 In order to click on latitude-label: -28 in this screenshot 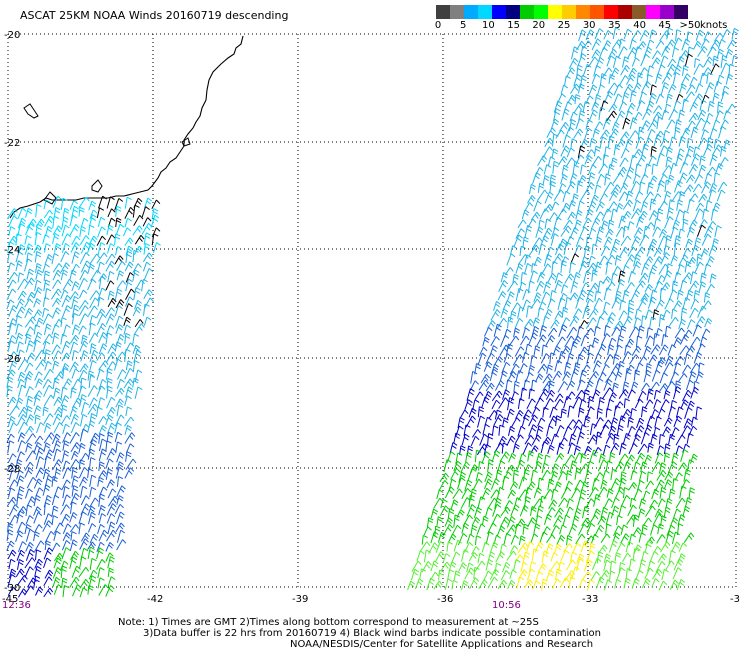, I will do `click(12, 469)`.